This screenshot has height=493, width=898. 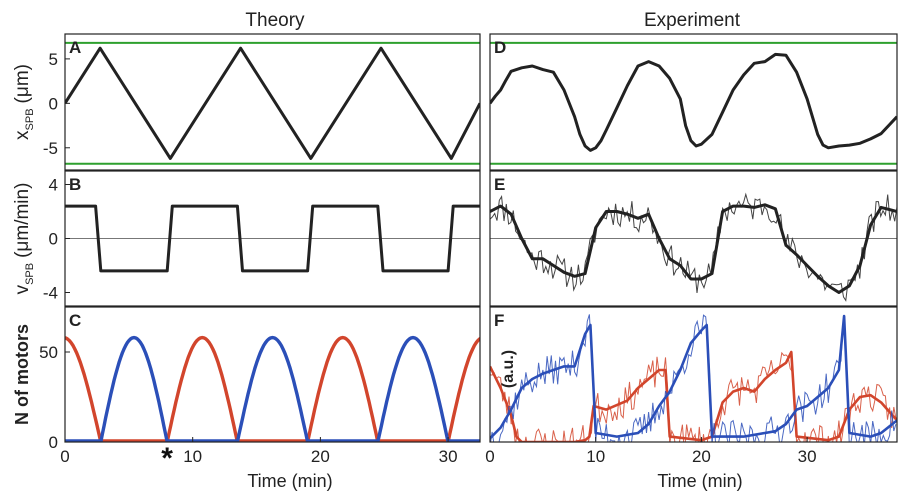 I want to click on panel-d: D, so click(x=693, y=102).